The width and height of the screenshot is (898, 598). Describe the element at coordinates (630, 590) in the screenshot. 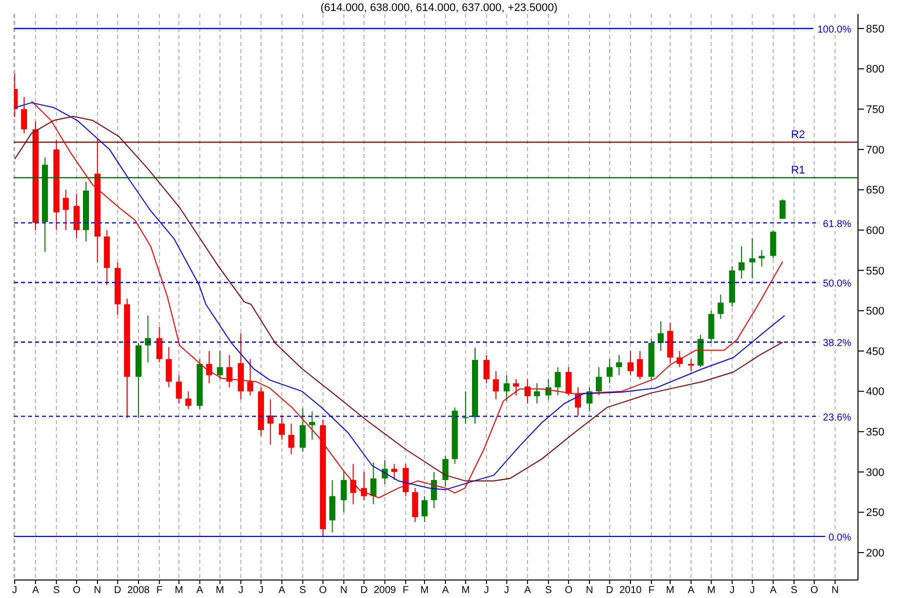

I see `x-tick-label: 2010` at that location.